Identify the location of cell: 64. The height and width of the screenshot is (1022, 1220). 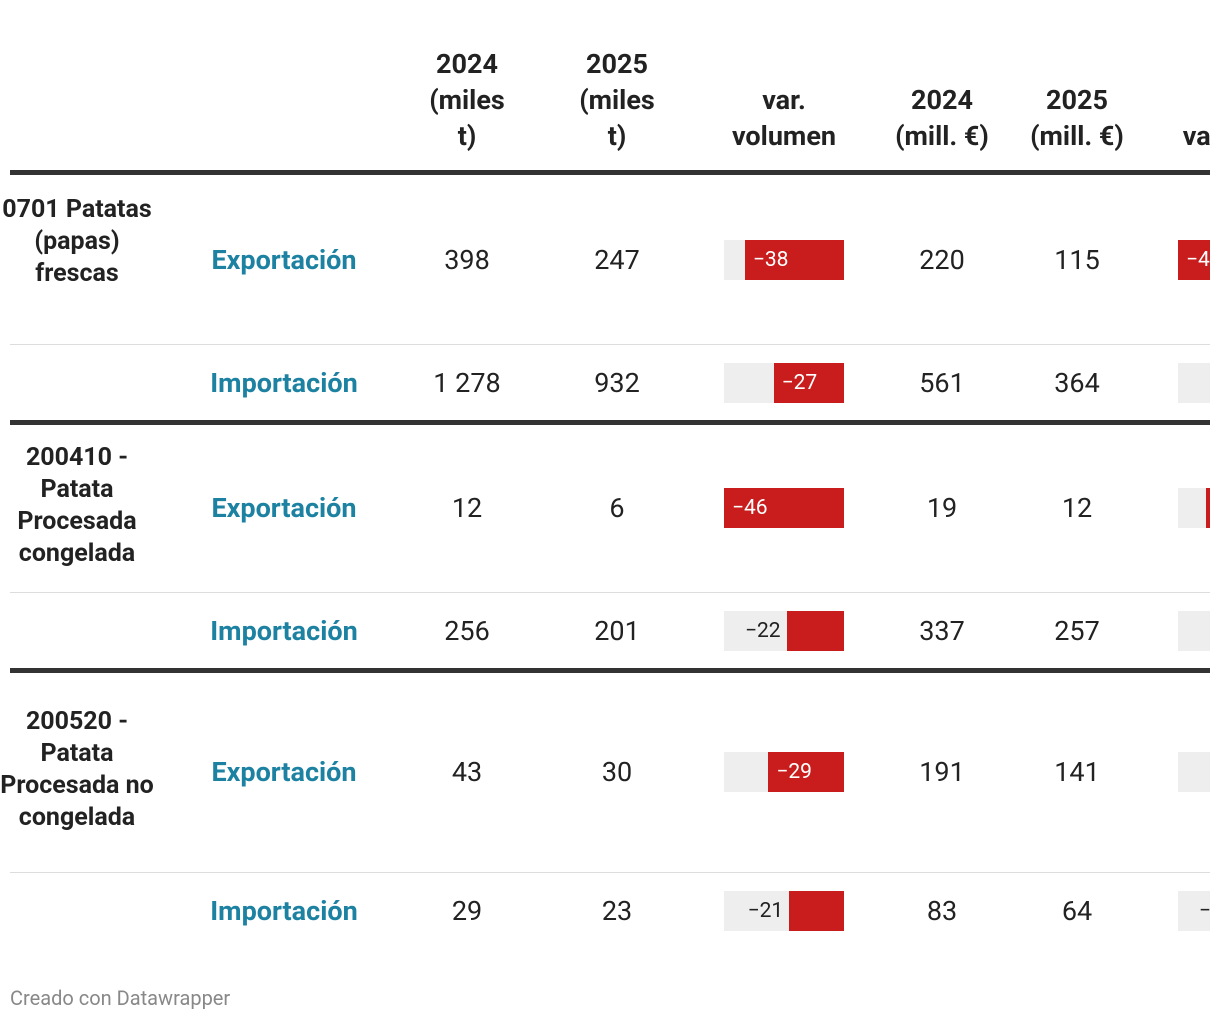
(1077, 910).